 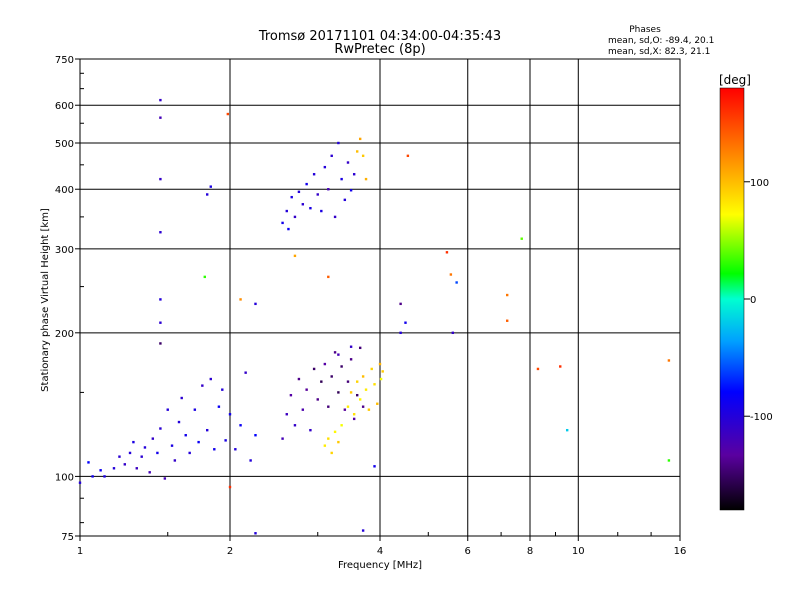 I want to click on y-tick-label: 600, so click(x=64, y=106).